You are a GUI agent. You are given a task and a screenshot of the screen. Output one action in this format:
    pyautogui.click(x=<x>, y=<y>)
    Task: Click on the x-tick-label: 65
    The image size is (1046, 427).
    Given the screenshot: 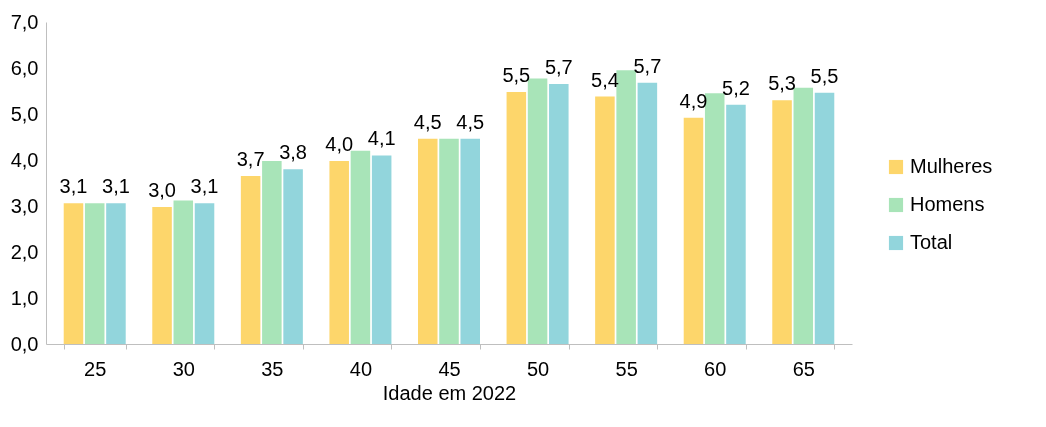 What is the action you would take?
    pyautogui.click(x=803, y=368)
    